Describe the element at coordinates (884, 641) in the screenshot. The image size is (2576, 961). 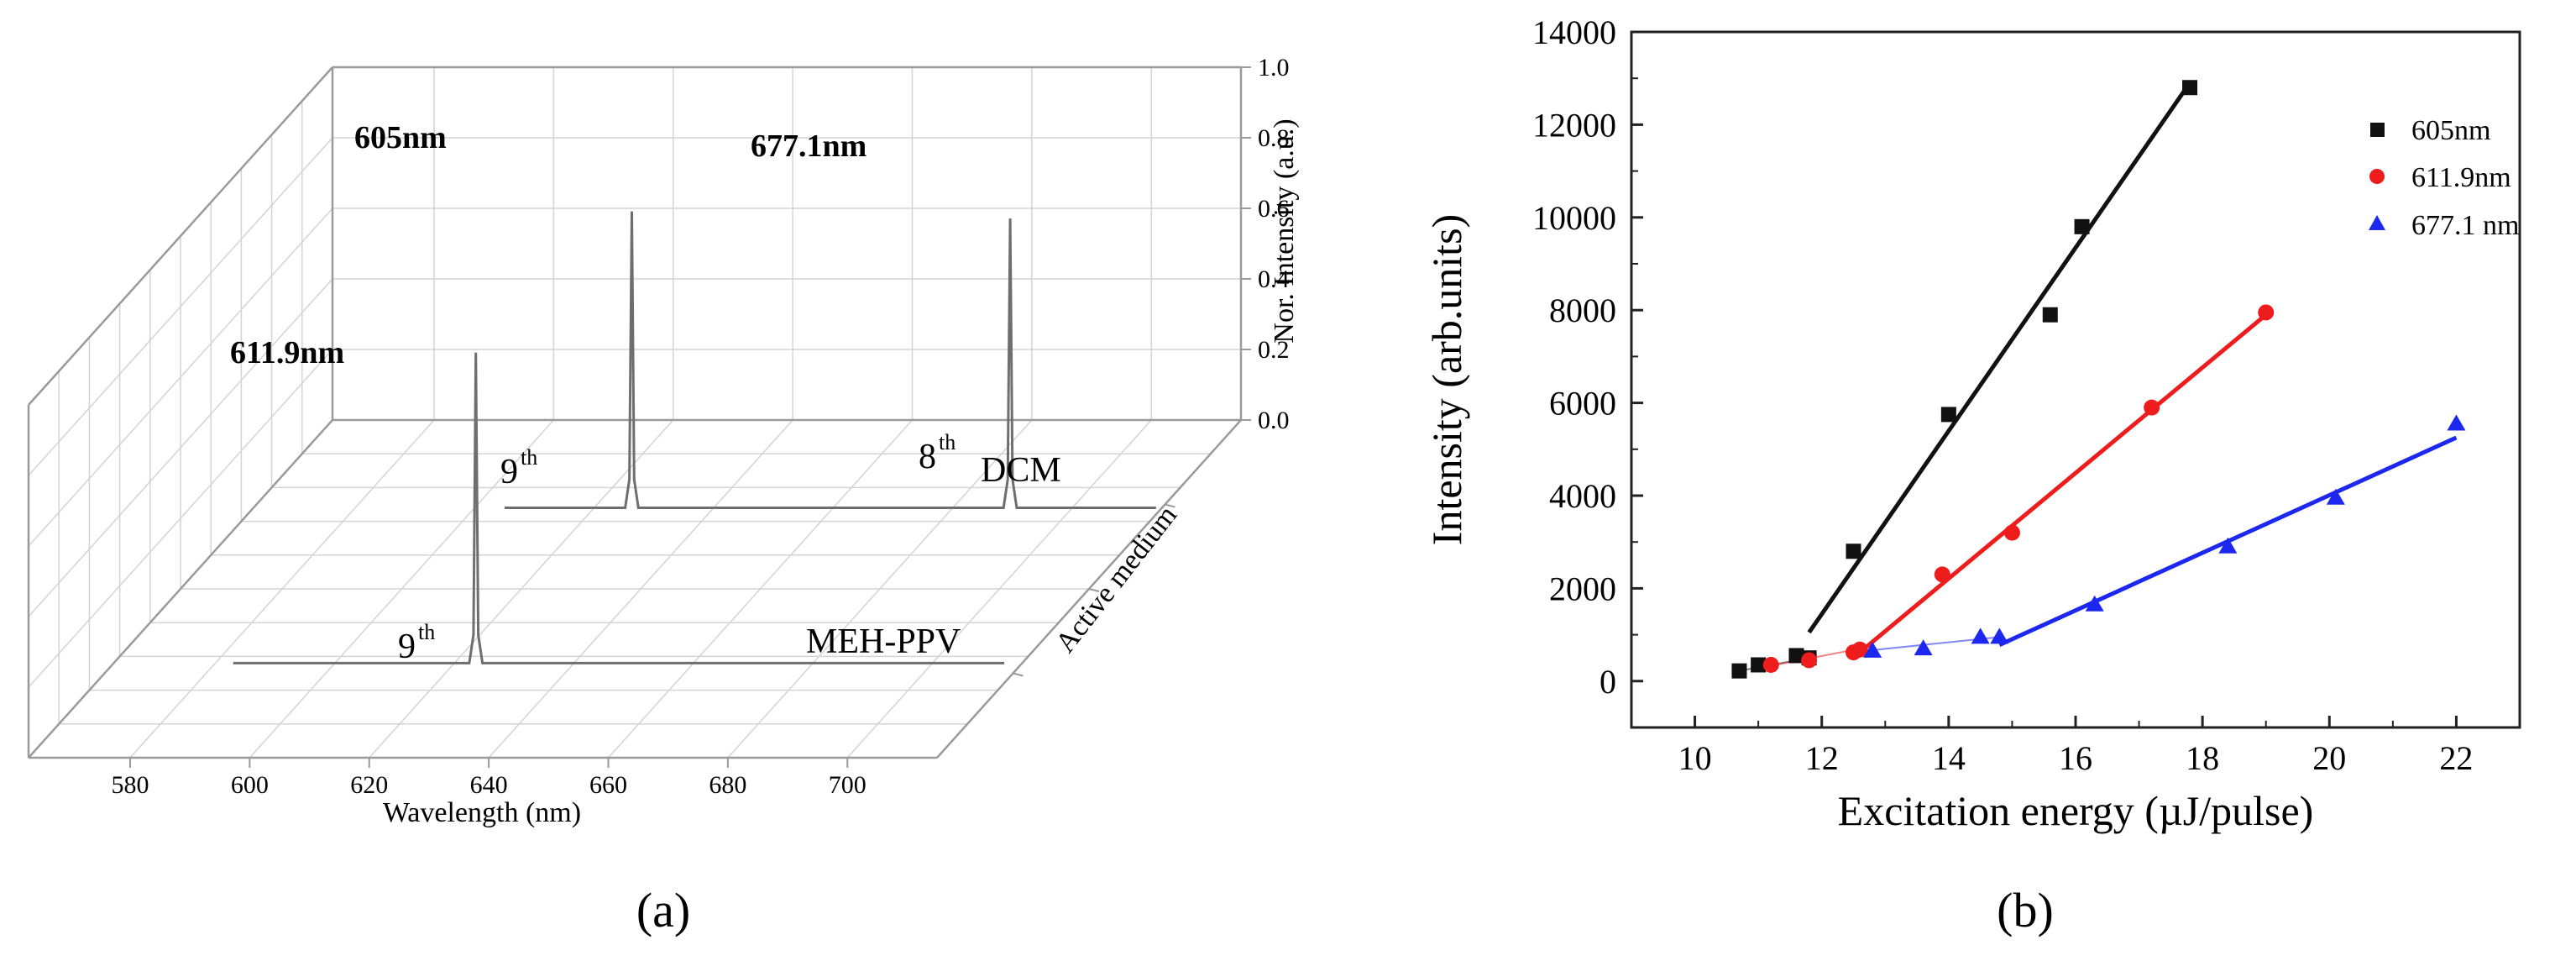
I see `series-label-meh-ppv: MEH-PPV` at that location.